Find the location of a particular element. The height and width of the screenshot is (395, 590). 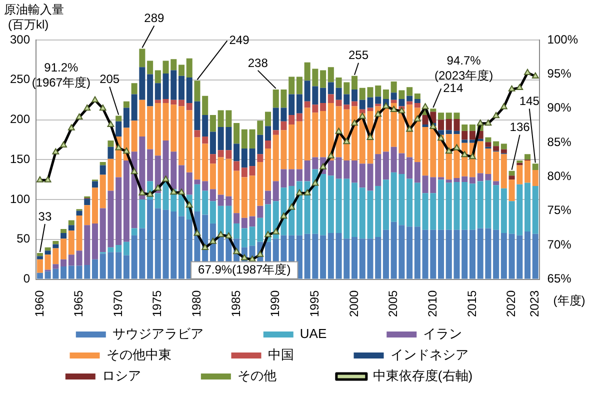

x-tick-label: 1975 is located at coordinates (157, 304).